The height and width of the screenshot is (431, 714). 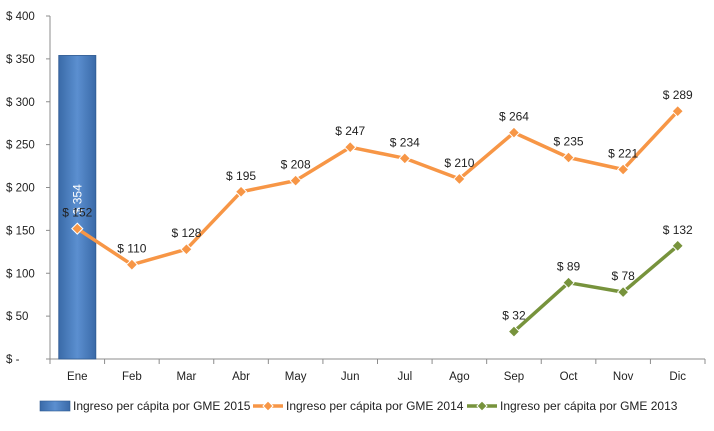 I want to click on x-tick-label: Nov, so click(x=623, y=377).